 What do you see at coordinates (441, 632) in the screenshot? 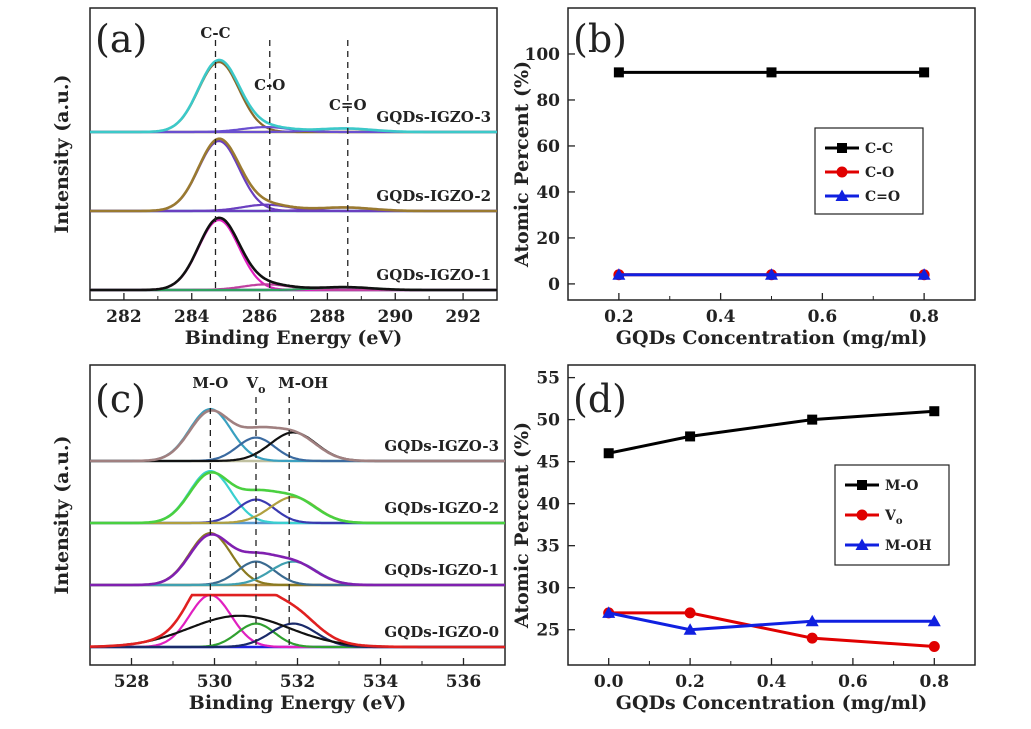
I see `spectrum-label: GQDs-IGZO-0` at bounding box center [441, 632].